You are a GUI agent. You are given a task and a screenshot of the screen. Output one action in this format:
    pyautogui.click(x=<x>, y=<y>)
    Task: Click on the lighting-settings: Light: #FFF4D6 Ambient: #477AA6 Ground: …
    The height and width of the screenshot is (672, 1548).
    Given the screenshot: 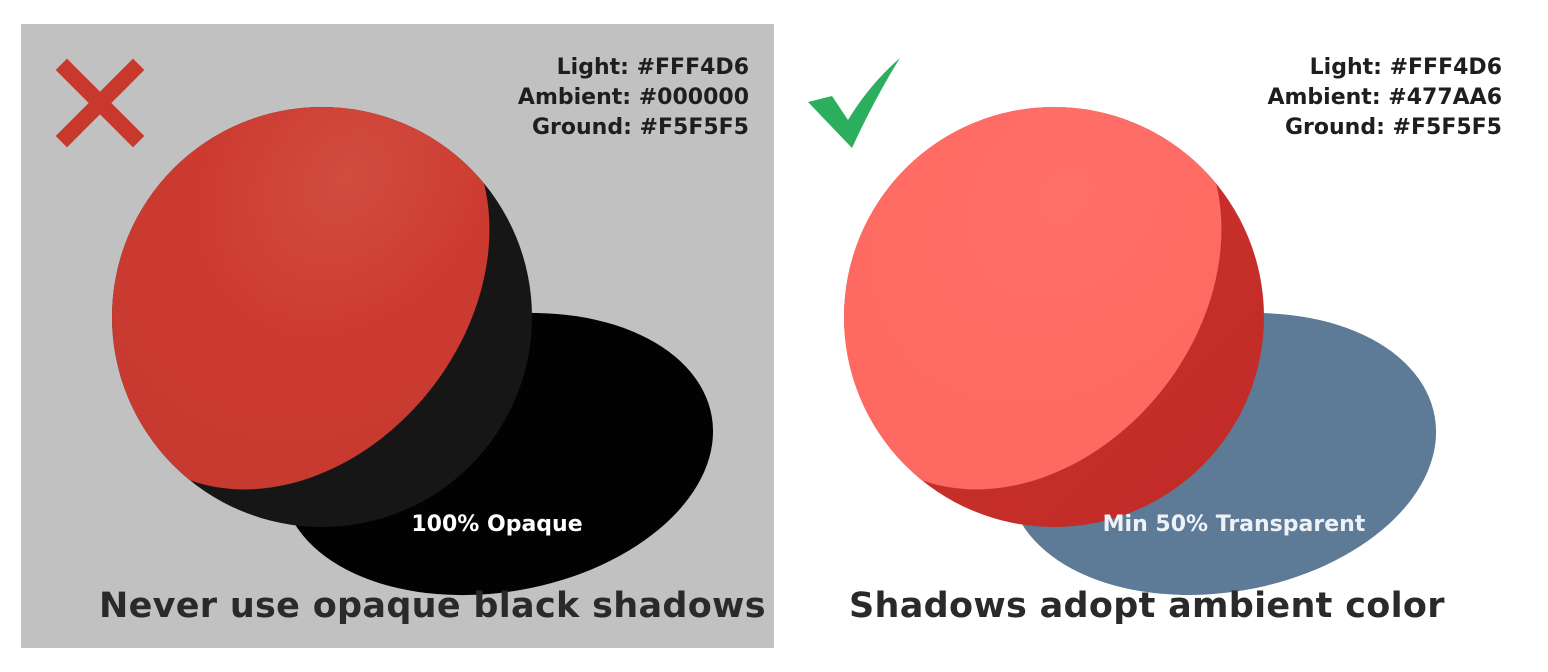 What is the action you would take?
    pyautogui.click(x=1384, y=98)
    